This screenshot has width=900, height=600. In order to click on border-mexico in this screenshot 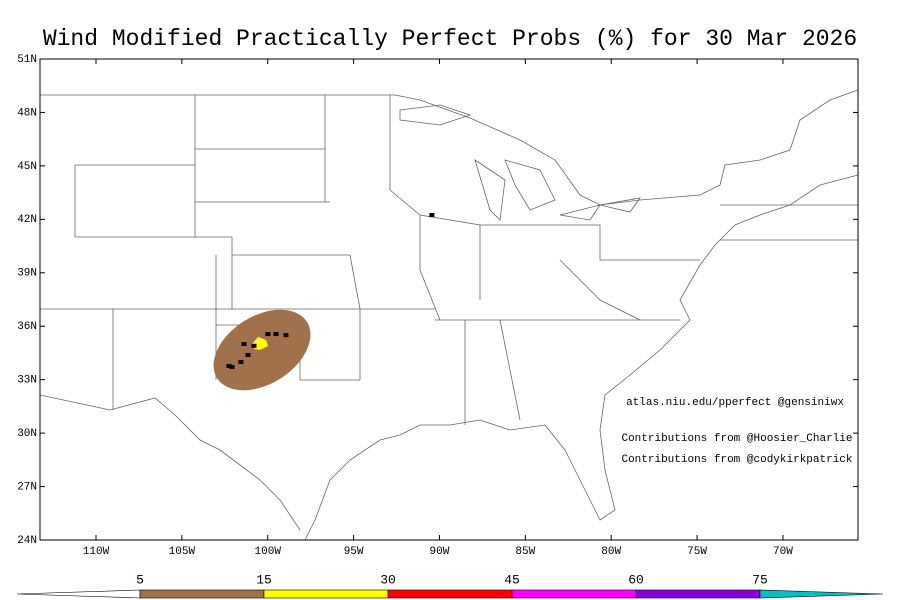, I will do `click(170, 462)`.